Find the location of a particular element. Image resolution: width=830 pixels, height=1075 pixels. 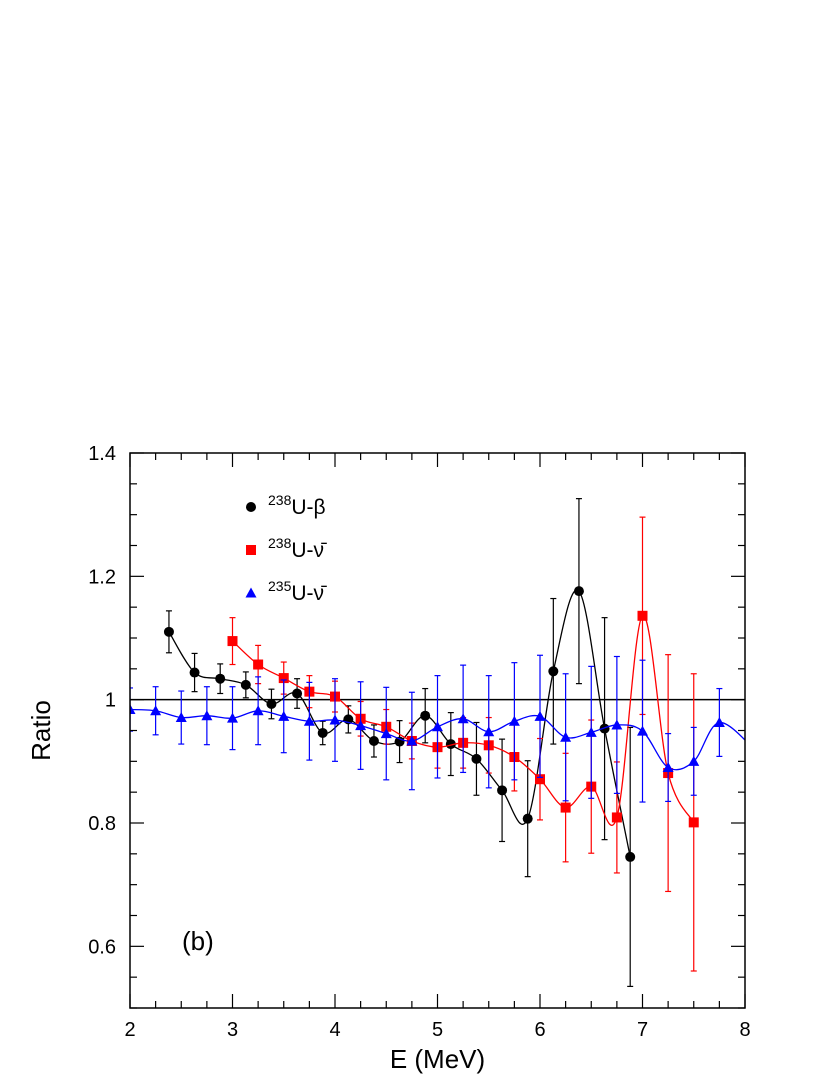

y-tick-label: 1.4 is located at coordinates (102, 454).